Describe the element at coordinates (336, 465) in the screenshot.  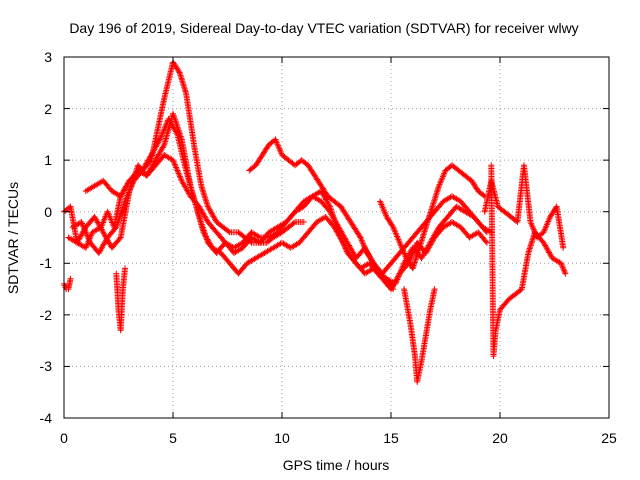
I see `x-axis-label: GPS time / hours` at that location.